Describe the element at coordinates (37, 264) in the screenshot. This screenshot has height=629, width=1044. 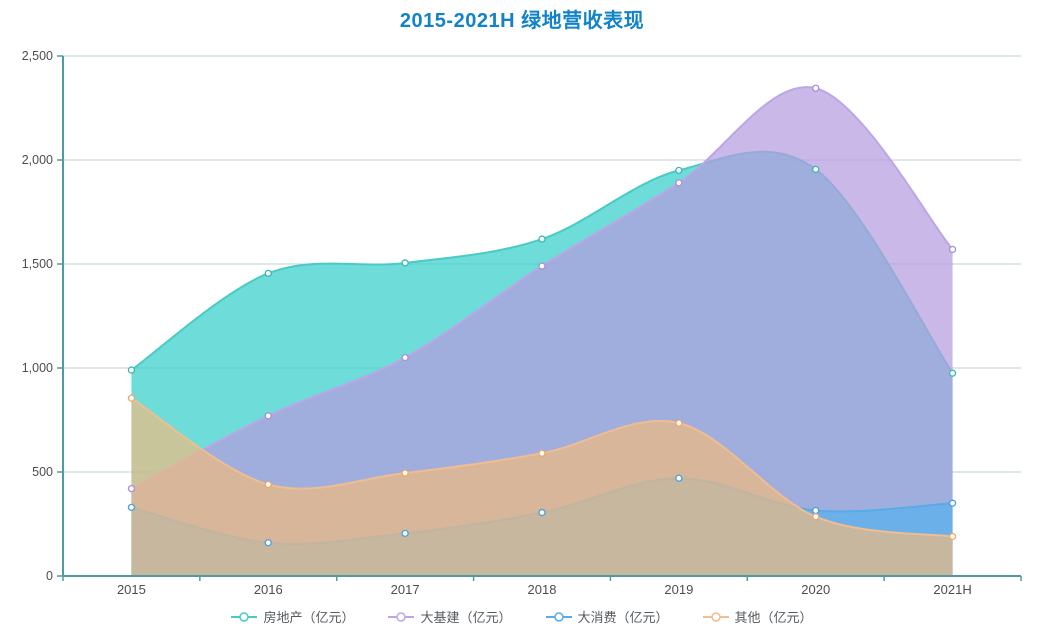
I see `y-tick-label: 1,500` at that location.